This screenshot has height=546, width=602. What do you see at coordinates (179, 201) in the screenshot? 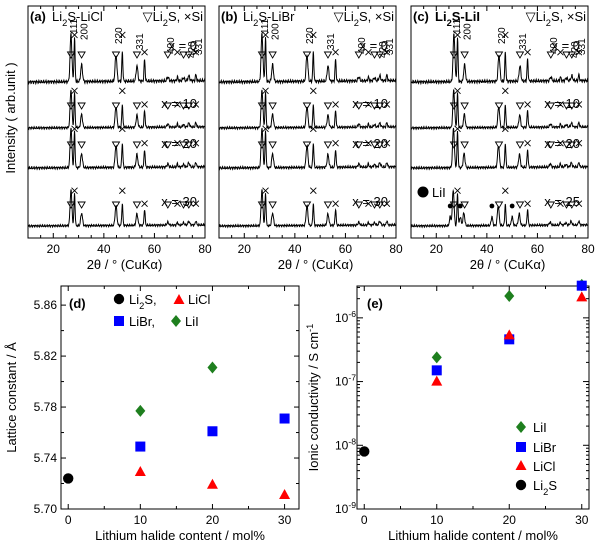
I see `trace-label: x = 30` at bounding box center [179, 201].